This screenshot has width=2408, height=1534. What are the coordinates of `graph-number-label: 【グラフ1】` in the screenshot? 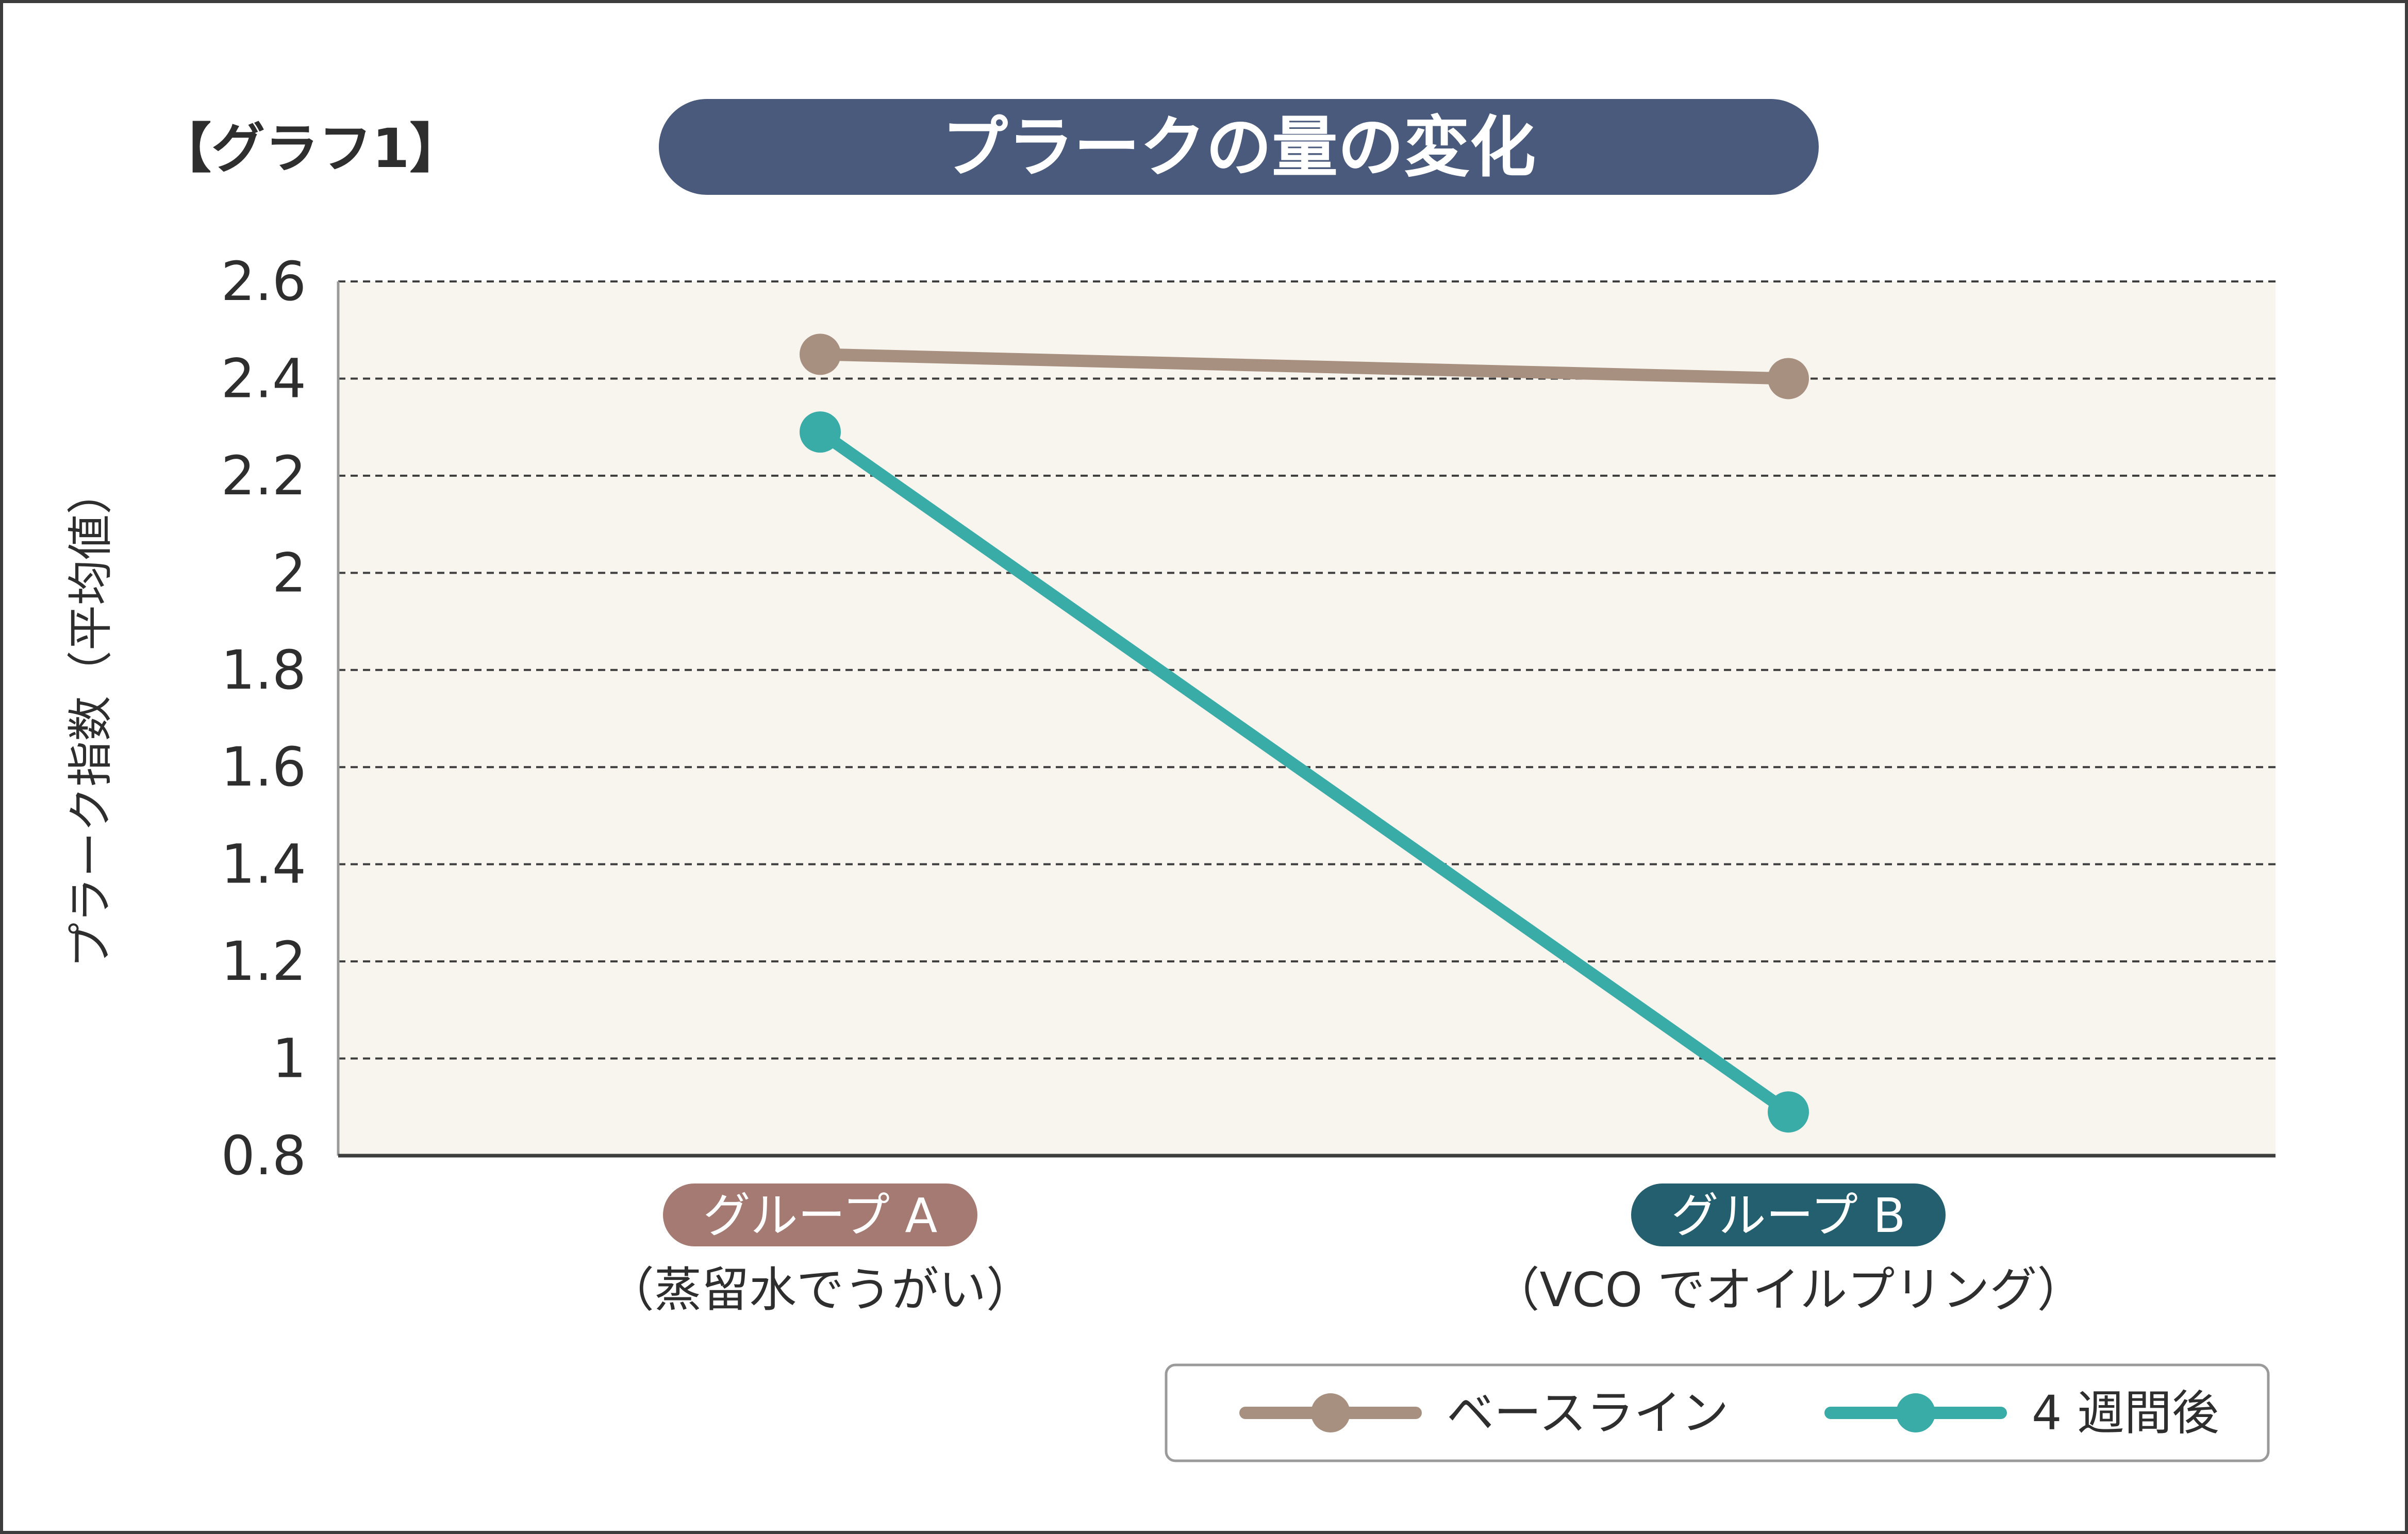 It's located at (311, 148).